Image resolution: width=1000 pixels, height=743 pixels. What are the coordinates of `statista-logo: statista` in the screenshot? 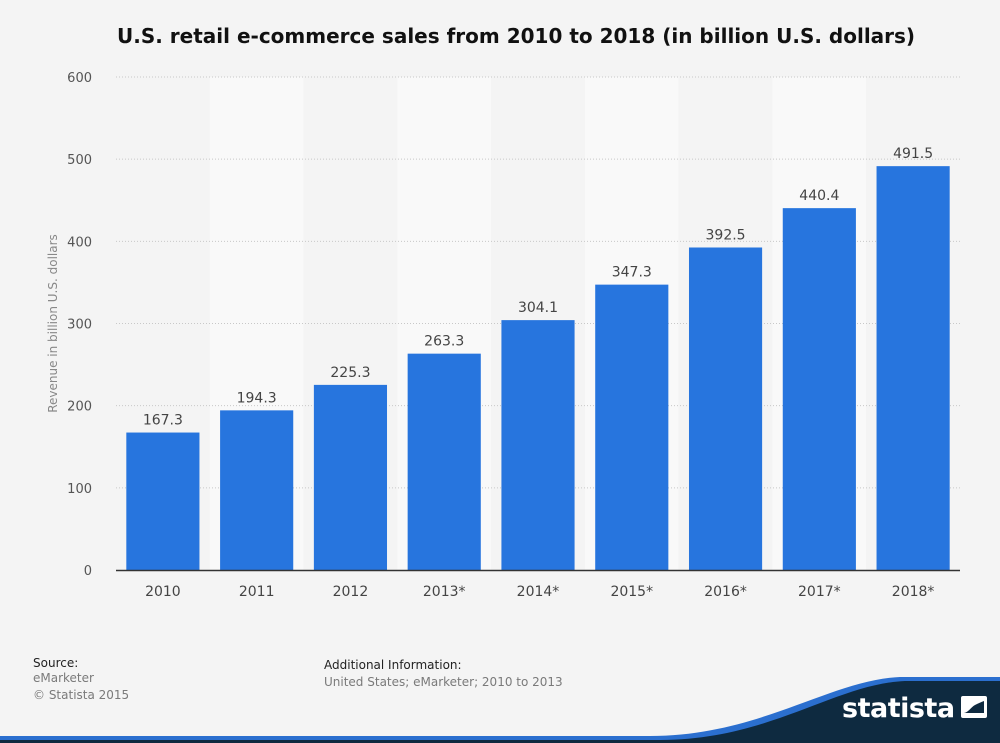 It's located at (914, 708).